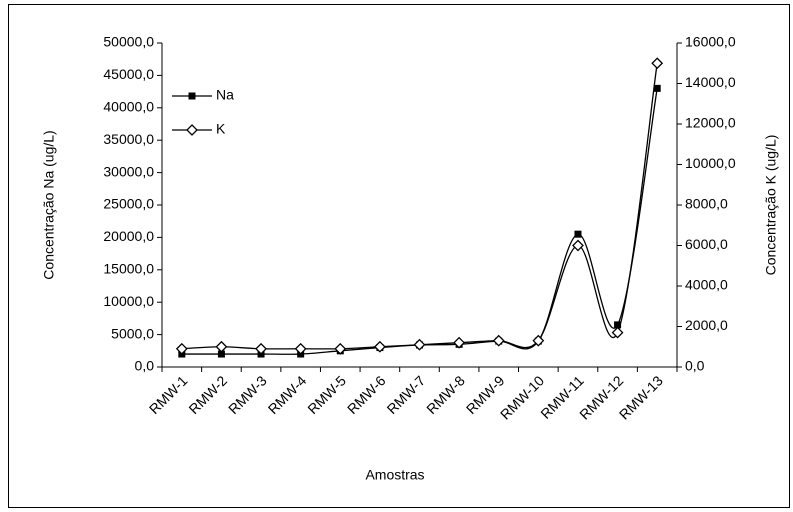 The width and height of the screenshot is (793, 512). Describe the element at coordinates (706, 325) in the screenshot. I see `y2-tick-label: 2000,0` at that location.